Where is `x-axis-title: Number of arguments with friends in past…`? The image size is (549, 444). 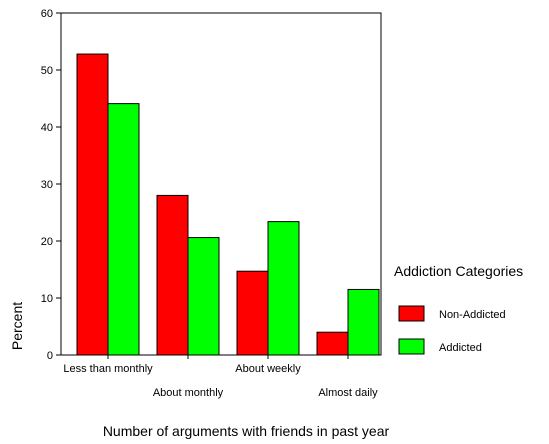 x-axis-title: Number of arguments with friends in past… is located at coordinates (246, 431).